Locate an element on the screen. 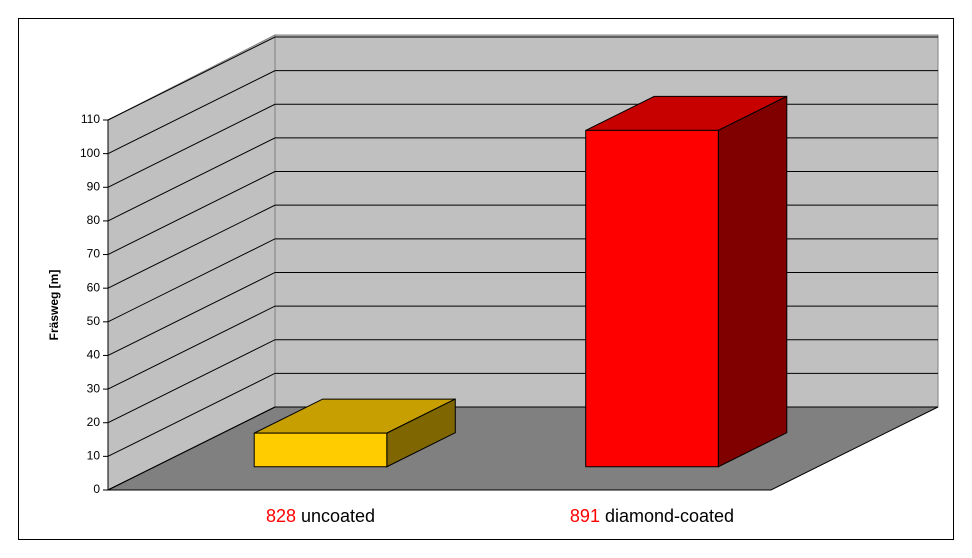 The height and width of the screenshot is (558, 972). x-tick-label: 891 diamond-coated is located at coordinates (652, 516).